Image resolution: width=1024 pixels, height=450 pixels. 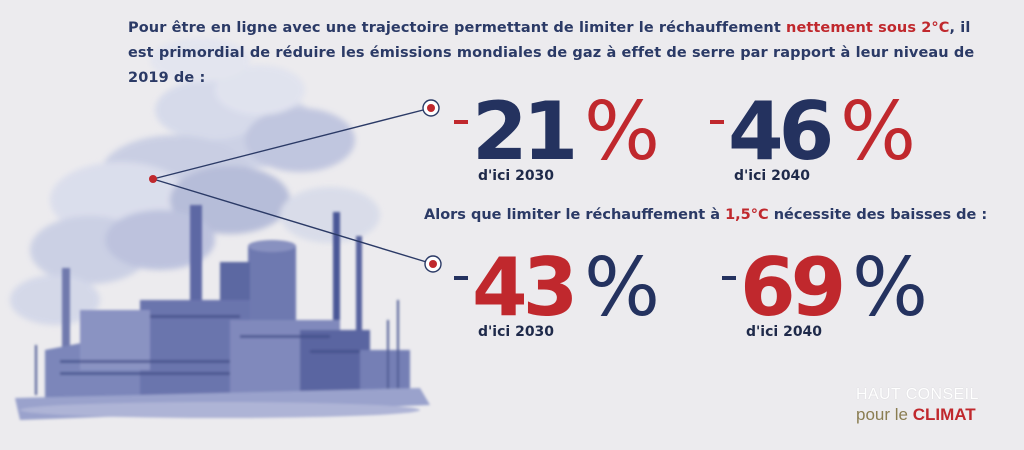 What do you see at coordinates (747, 215) in the screenshot?
I see `intro2-highlight: 1,5°C` at bounding box center [747, 215].